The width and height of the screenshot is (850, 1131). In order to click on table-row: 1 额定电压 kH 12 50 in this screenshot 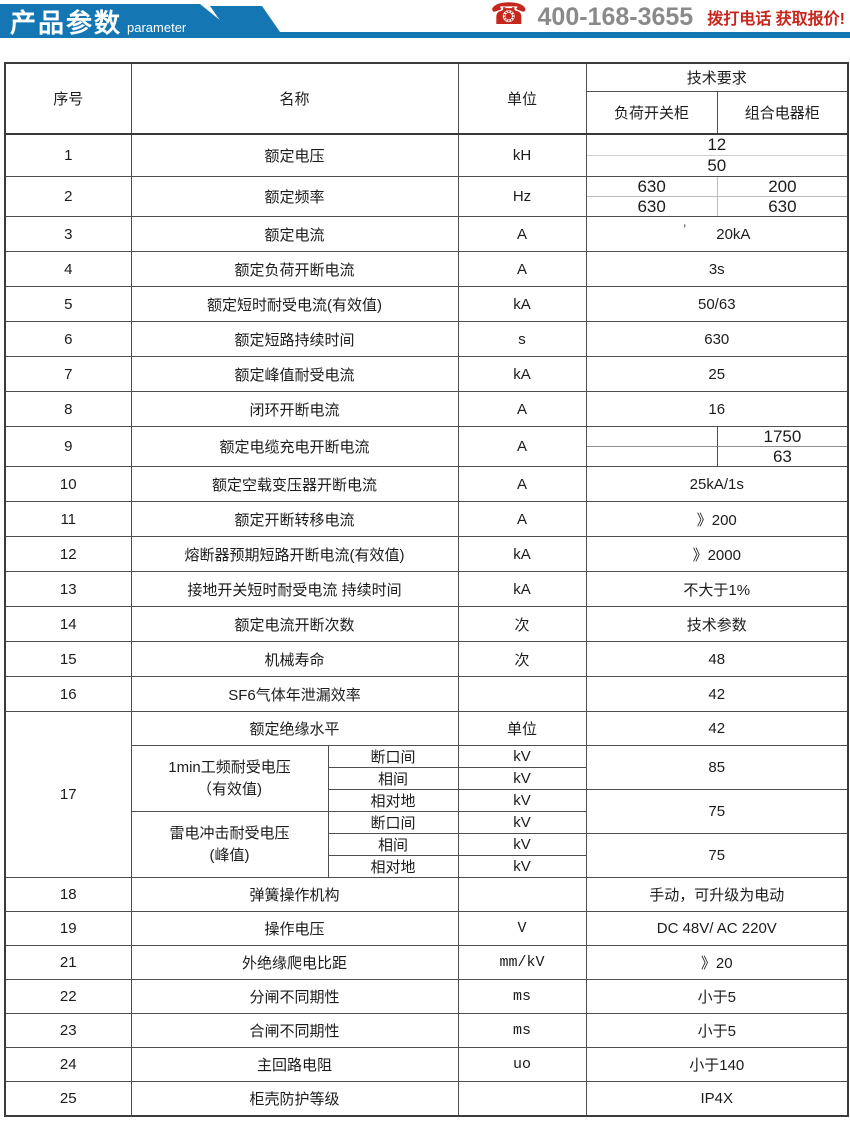, I will do `click(426, 155)`.